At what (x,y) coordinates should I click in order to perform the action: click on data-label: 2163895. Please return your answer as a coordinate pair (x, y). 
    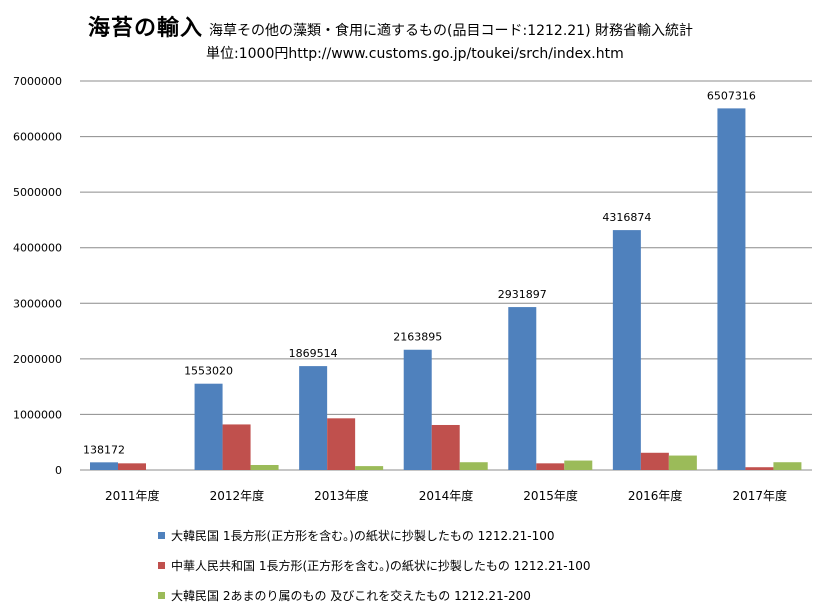
    Looking at the image, I should click on (417, 337).